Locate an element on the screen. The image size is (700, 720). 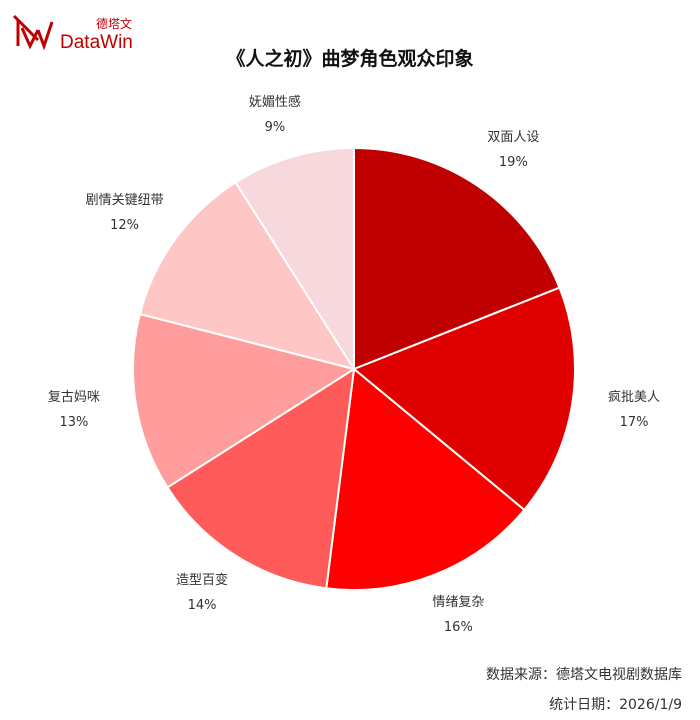
slice-label: 造型百变 14% is located at coordinates (202, 593).